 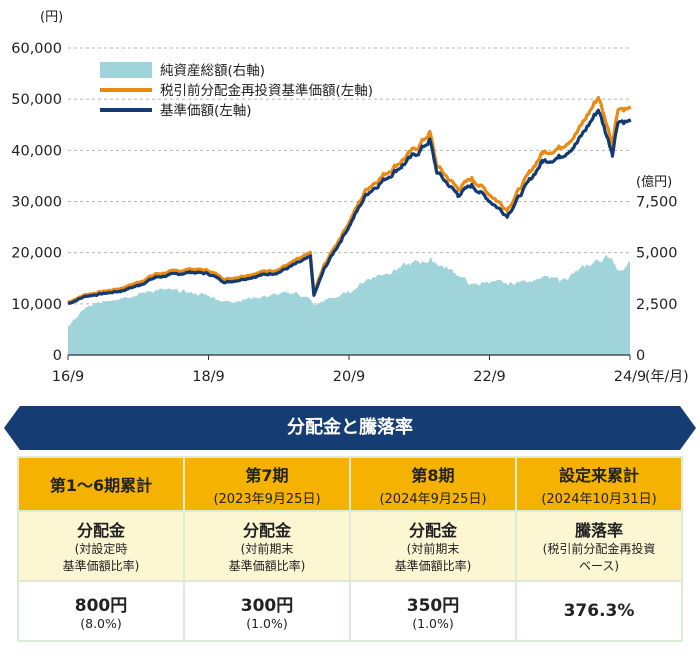 I want to click on x-axis-ticks: 16/9 18/9 20/9 22/9 24/9, so click(x=349, y=370).